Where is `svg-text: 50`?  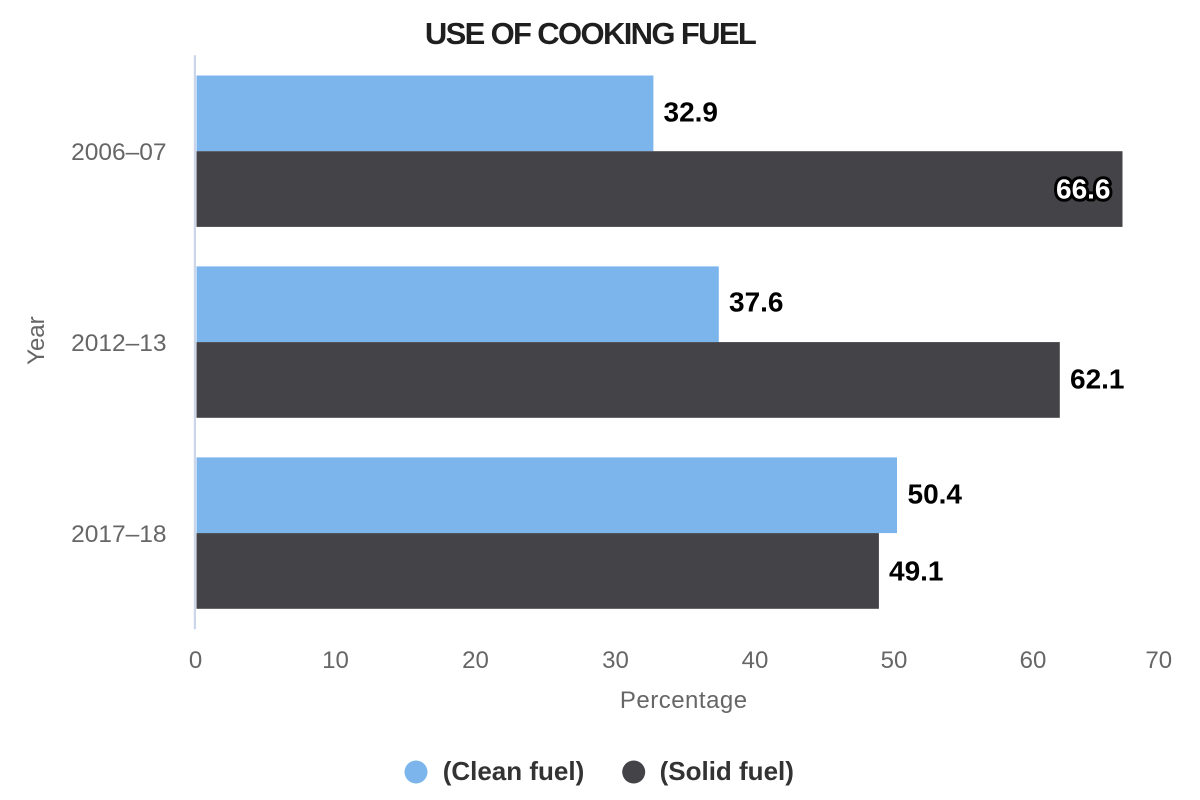
svg-text: 50 is located at coordinates (894, 660).